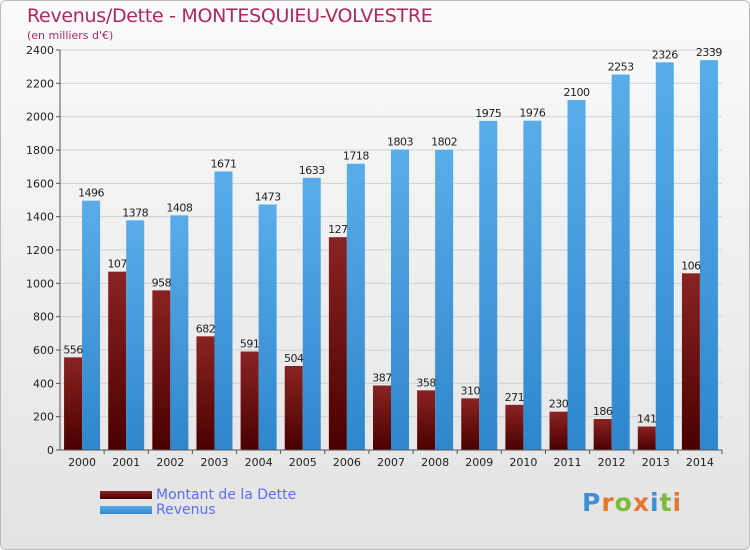 The image size is (750, 550). Describe the element at coordinates (70, 35) in the screenshot. I see `chart-subtitle: (en milliers d'€)` at that location.